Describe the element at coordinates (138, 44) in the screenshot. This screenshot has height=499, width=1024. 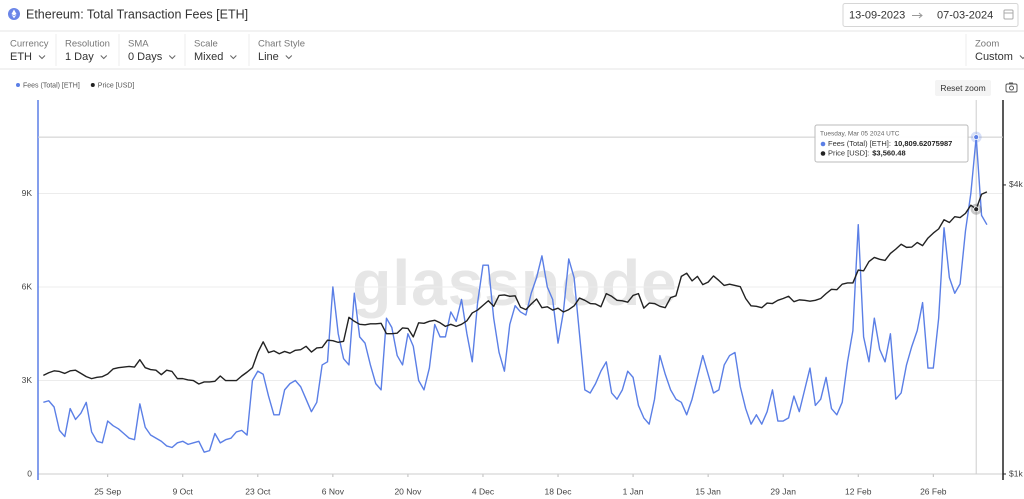
I see `control-label: SMA` at that location.